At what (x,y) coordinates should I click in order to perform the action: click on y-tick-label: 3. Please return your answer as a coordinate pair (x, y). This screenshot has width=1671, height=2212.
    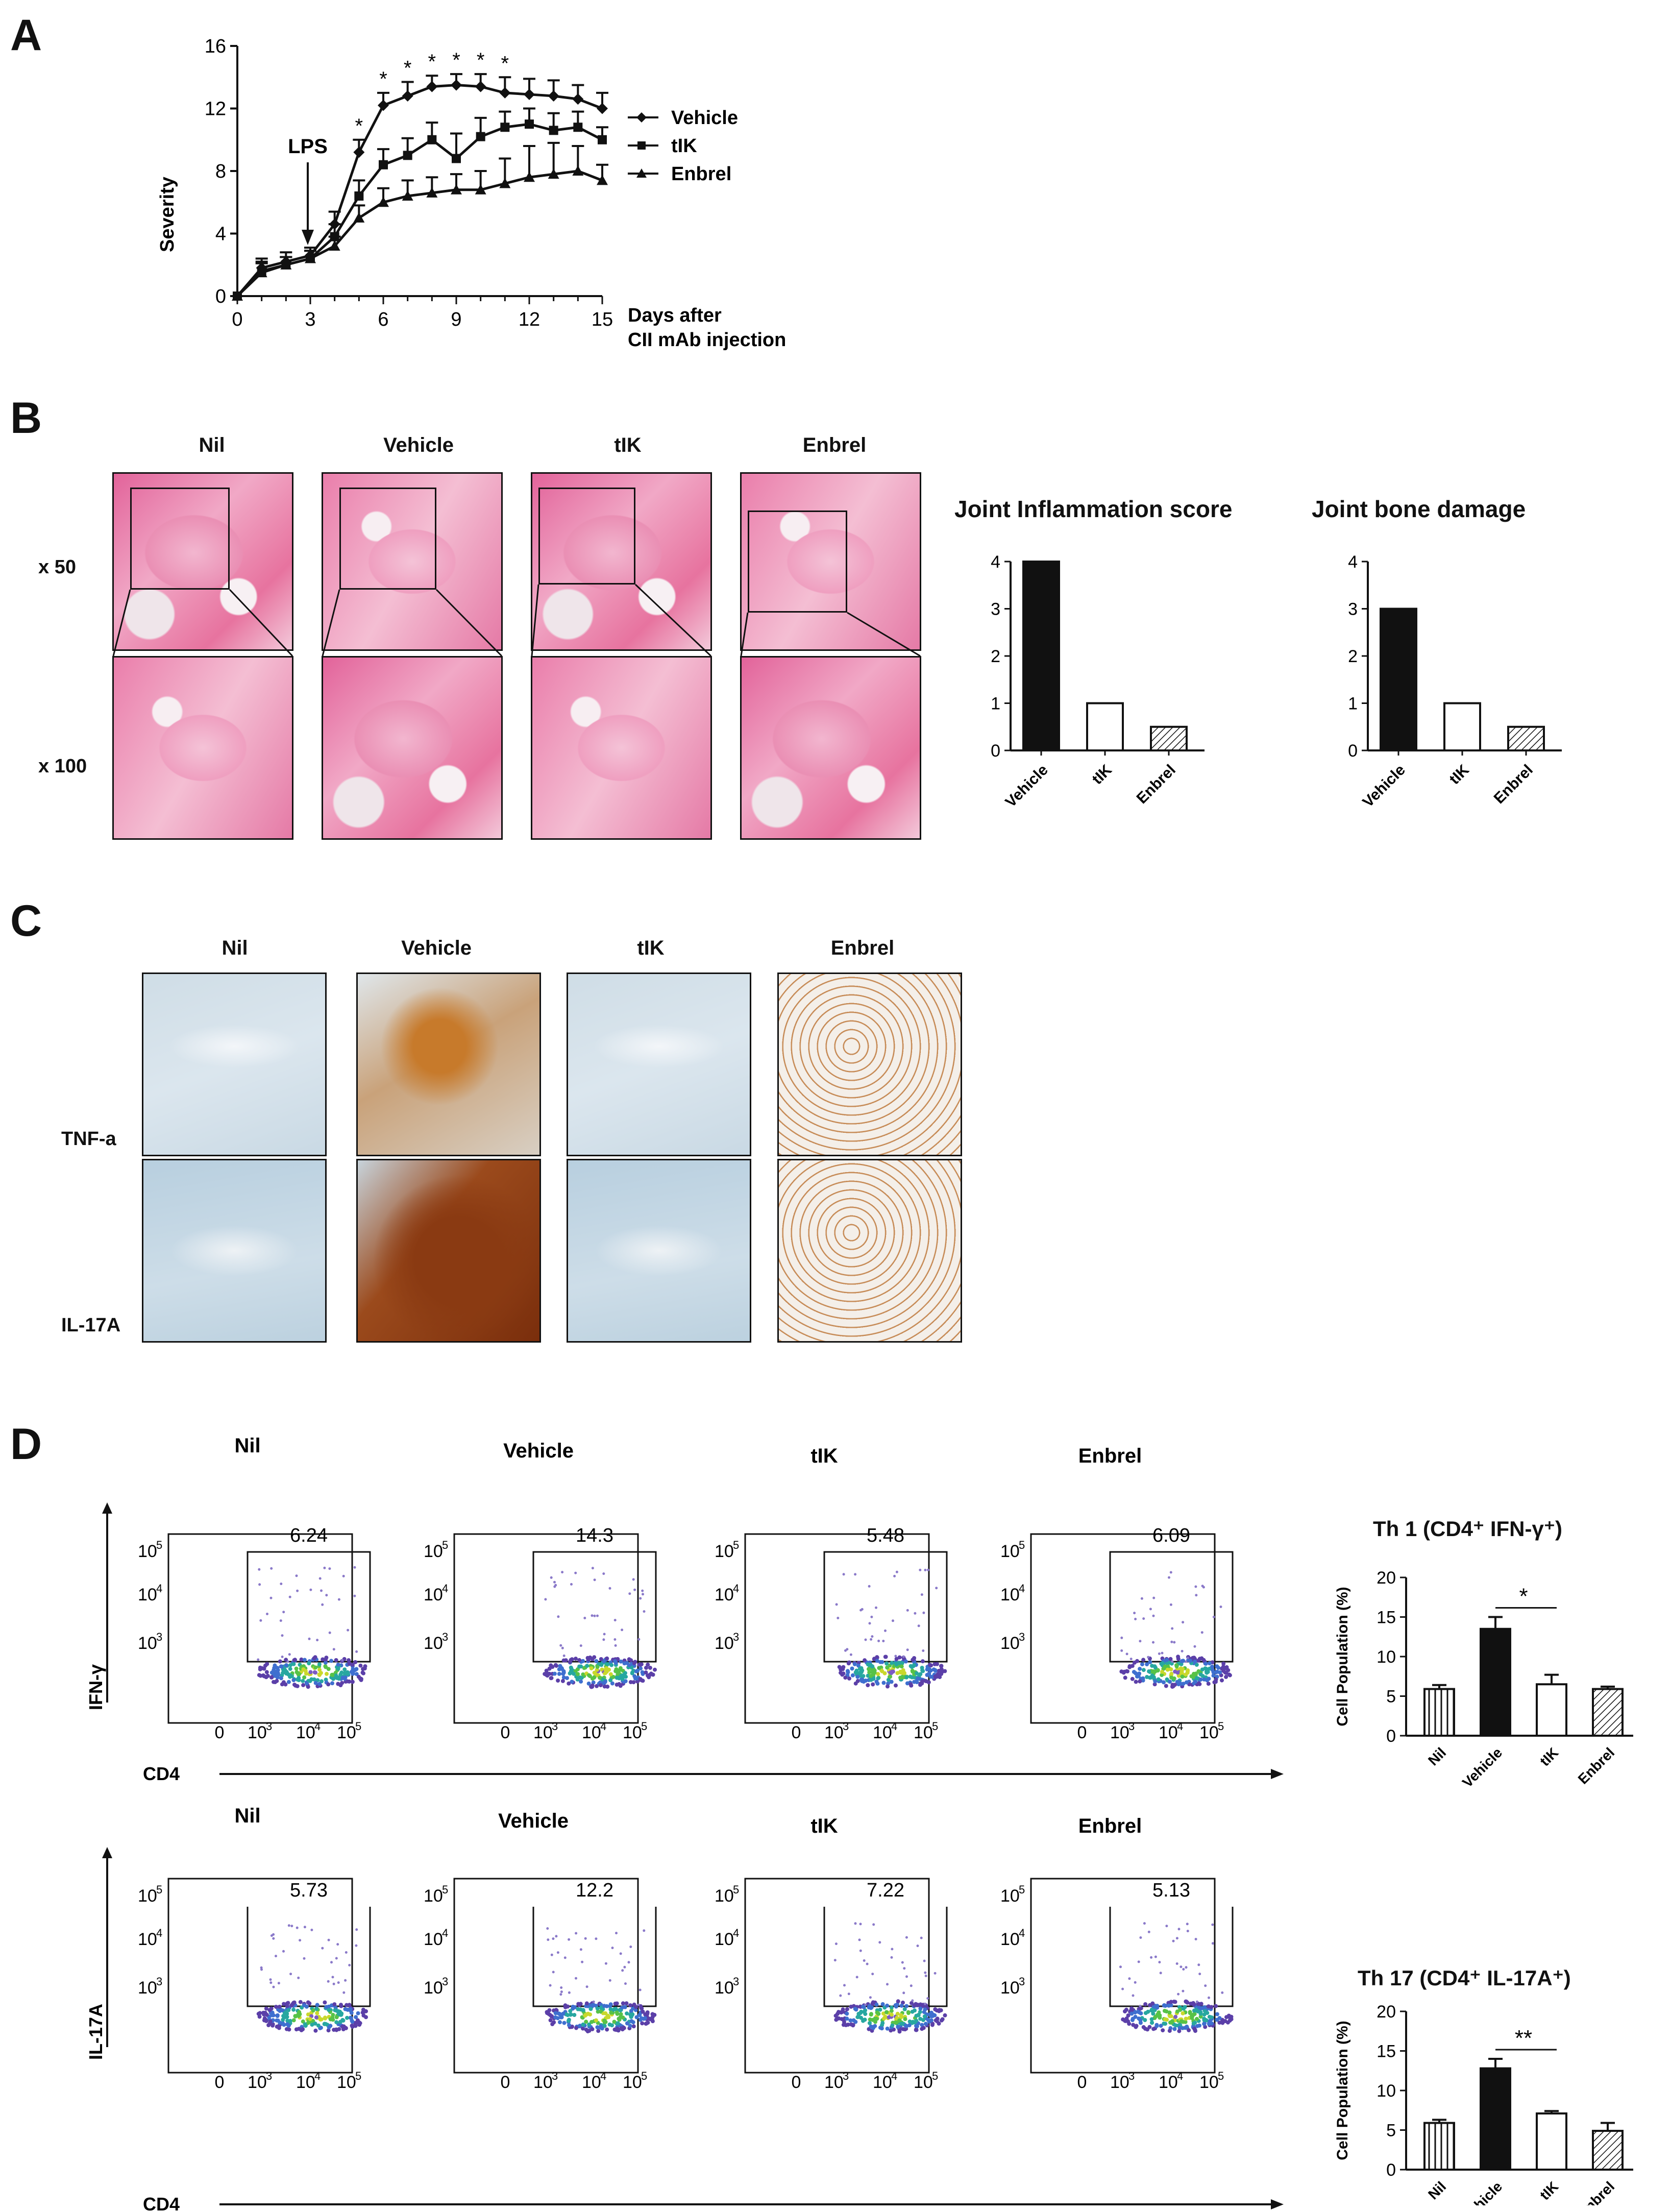
    Looking at the image, I should click on (995, 609).